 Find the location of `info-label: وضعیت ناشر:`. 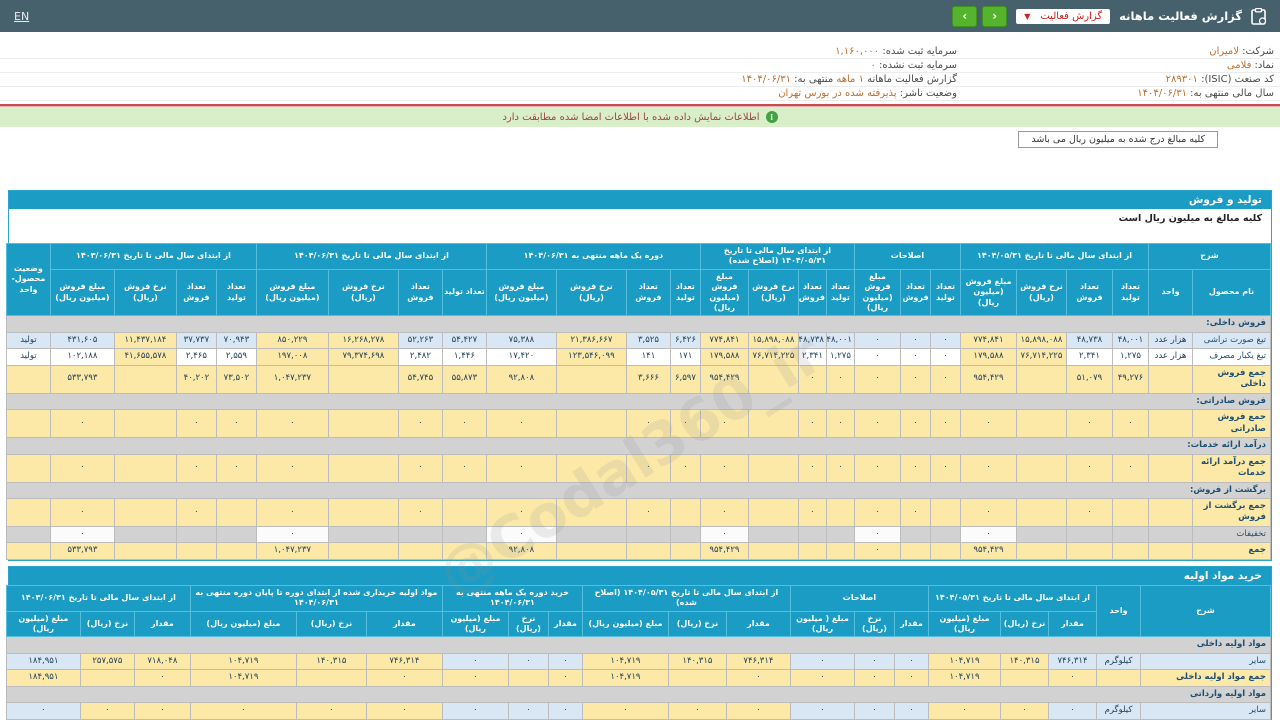

info-label: وضعیت ناشر: is located at coordinates (926, 93).